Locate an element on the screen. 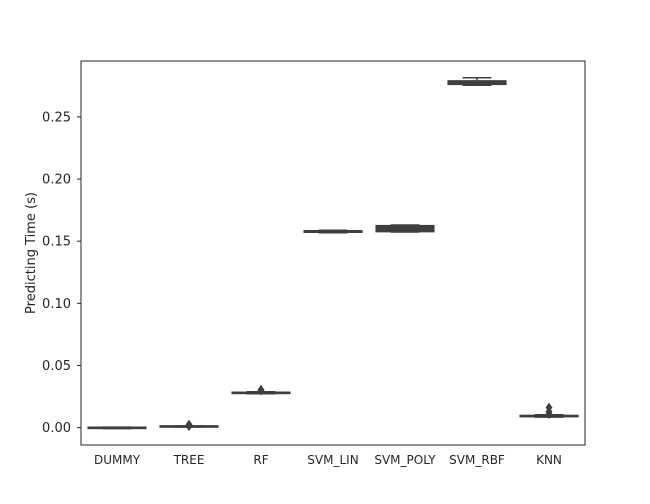  y-tick-label: 0.20 is located at coordinates (56, 180).